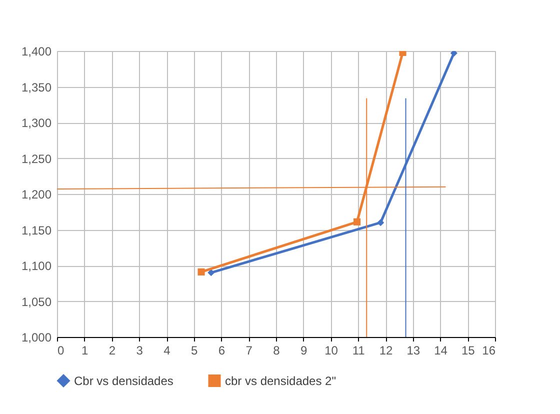  What do you see at coordinates (468, 351) in the screenshot?
I see `x-tick-label: 15` at bounding box center [468, 351].